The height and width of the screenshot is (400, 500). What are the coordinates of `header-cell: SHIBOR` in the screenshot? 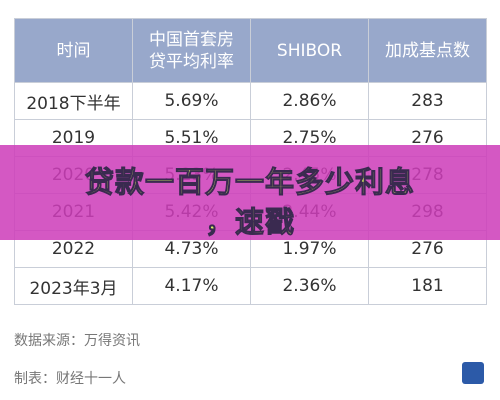 It's located at (309, 50).